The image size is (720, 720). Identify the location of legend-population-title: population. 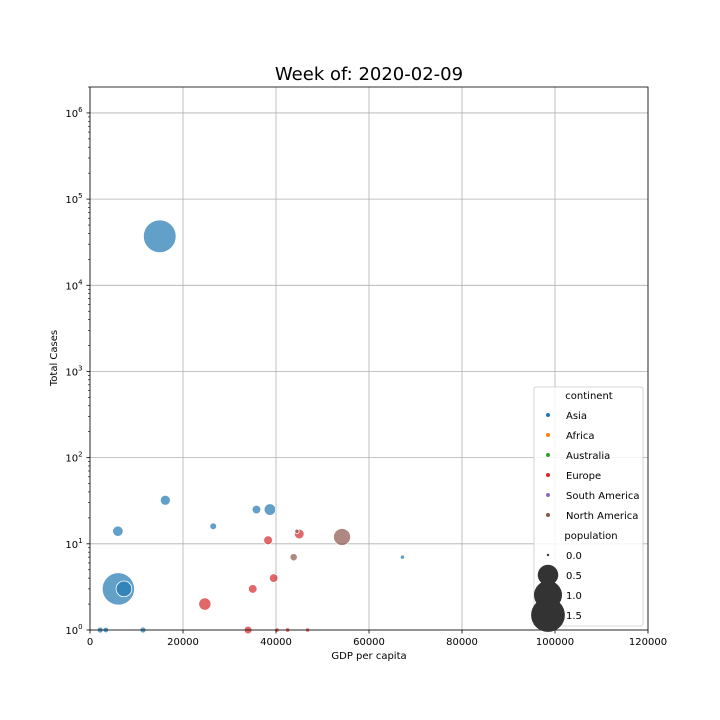
(590, 536).